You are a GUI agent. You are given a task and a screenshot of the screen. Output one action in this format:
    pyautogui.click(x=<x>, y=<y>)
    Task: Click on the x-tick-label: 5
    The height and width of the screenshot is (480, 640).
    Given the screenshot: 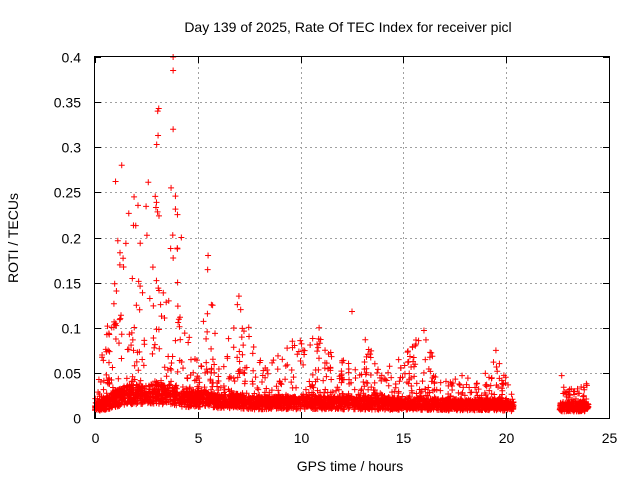 What is the action you would take?
    pyautogui.click(x=199, y=438)
    